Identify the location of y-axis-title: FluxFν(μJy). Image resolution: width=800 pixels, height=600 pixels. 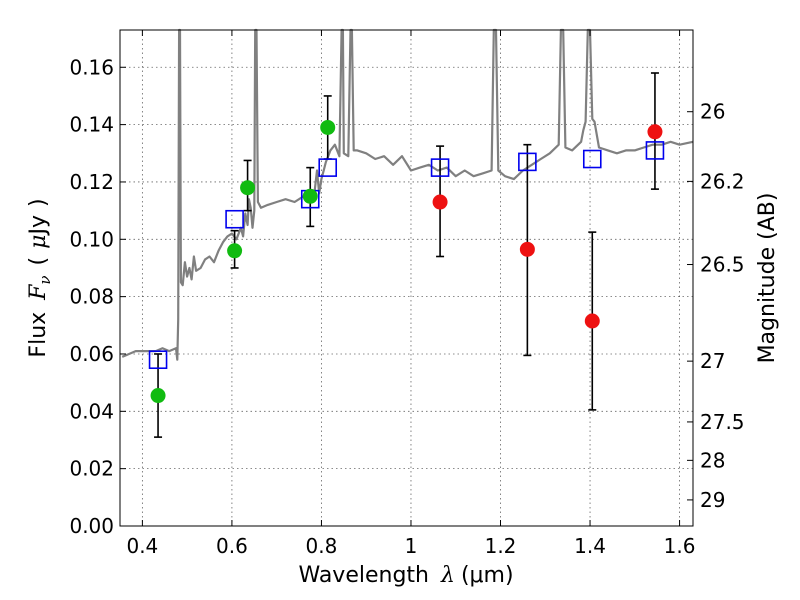
(40, 277).